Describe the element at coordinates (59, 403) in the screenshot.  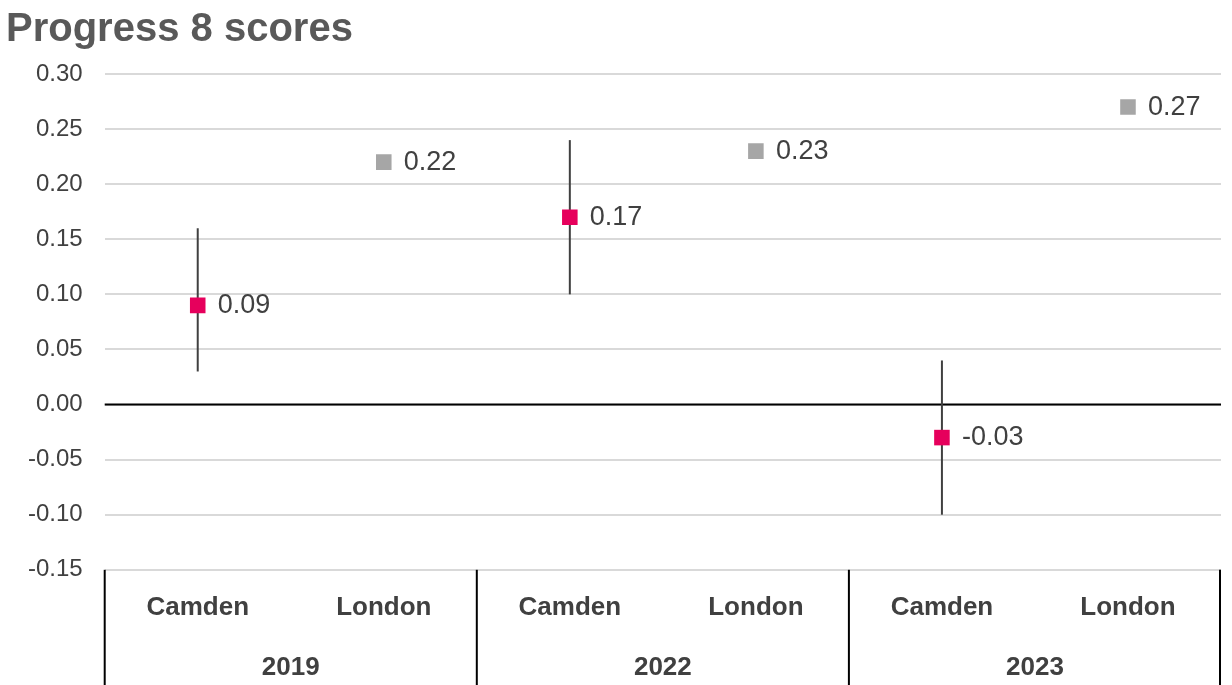
I see `y-tick-label: 0.00` at that location.